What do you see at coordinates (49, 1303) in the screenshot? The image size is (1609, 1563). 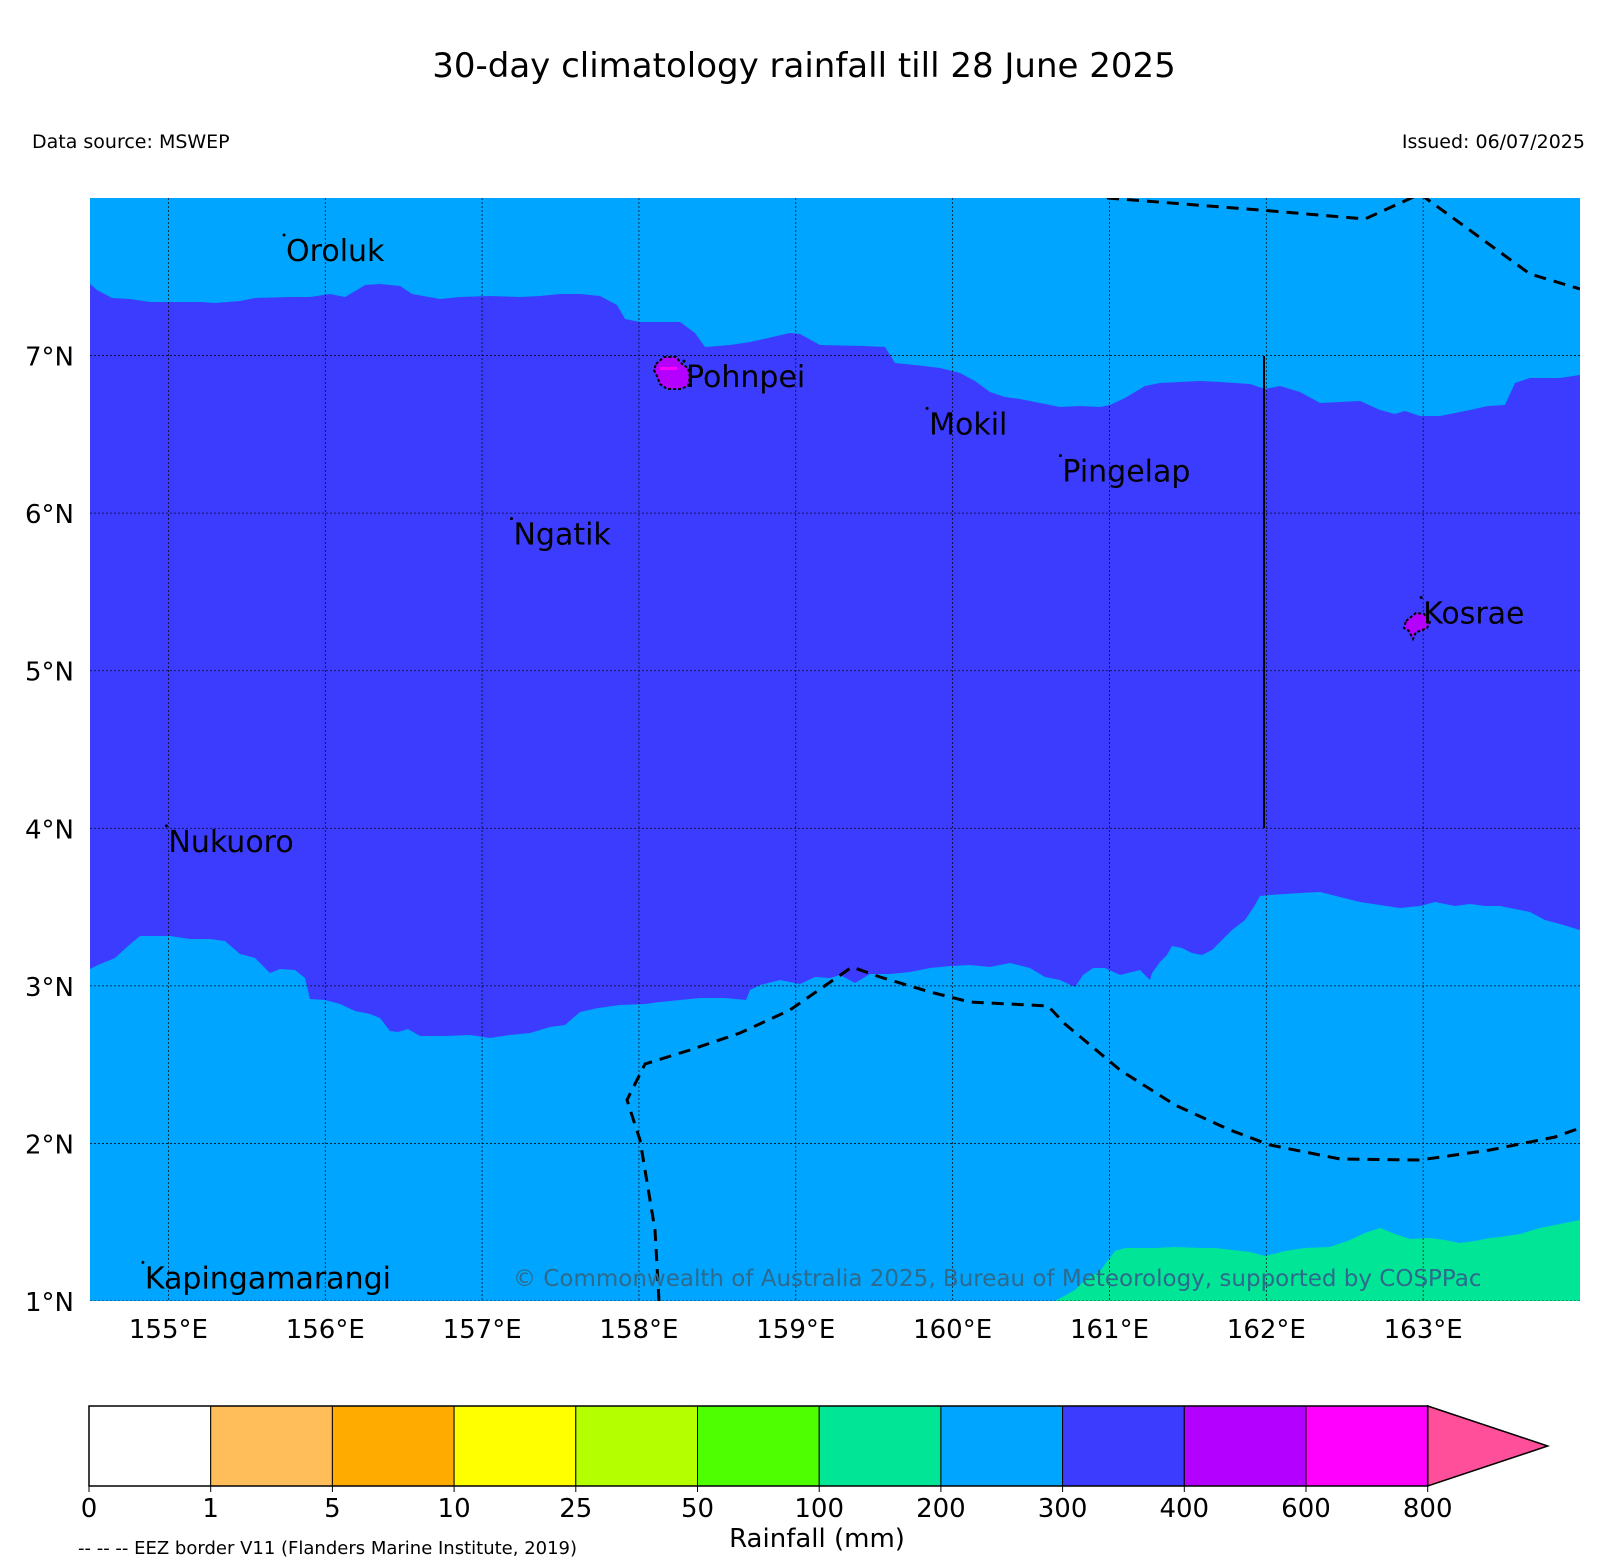 I see `latitude-tick-label: 1°N` at bounding box center [49, 1303].